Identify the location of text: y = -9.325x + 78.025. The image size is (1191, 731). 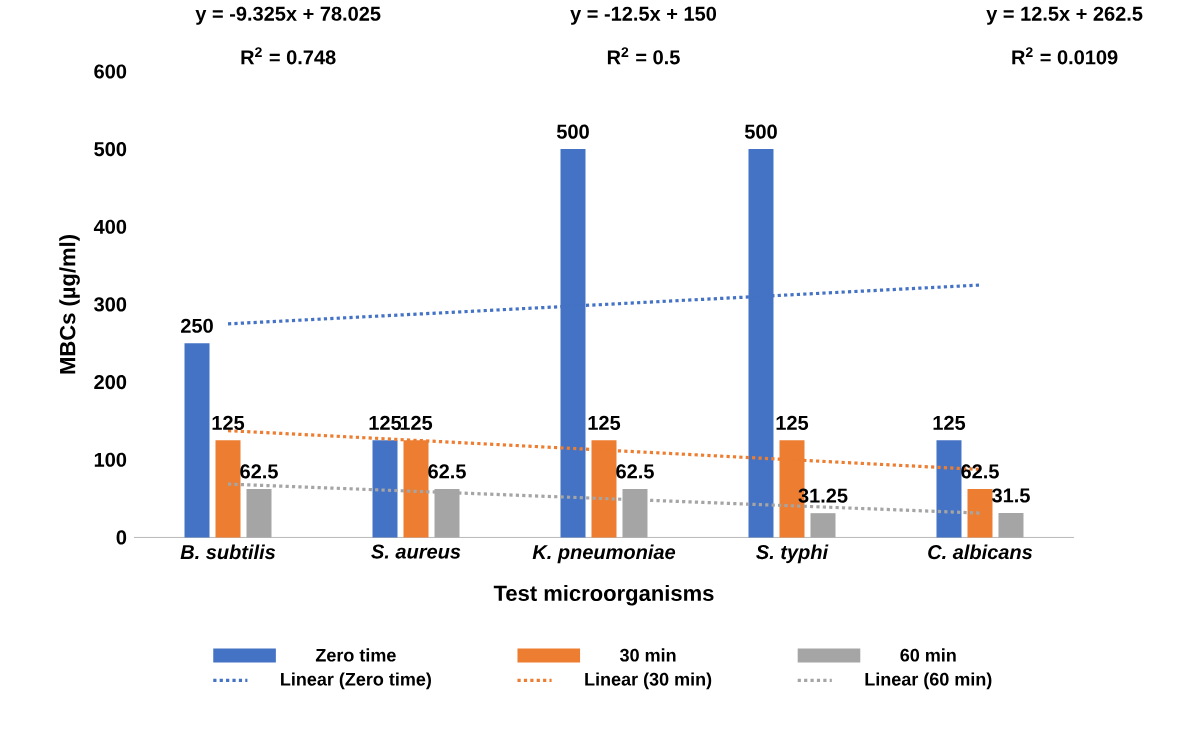
(288, 15).